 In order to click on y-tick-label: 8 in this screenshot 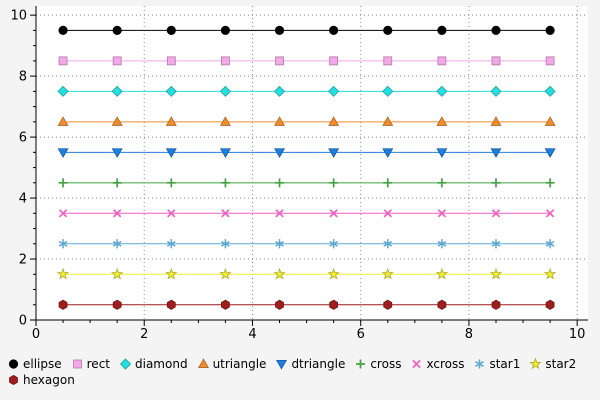, I will do `click(23, 77)`.